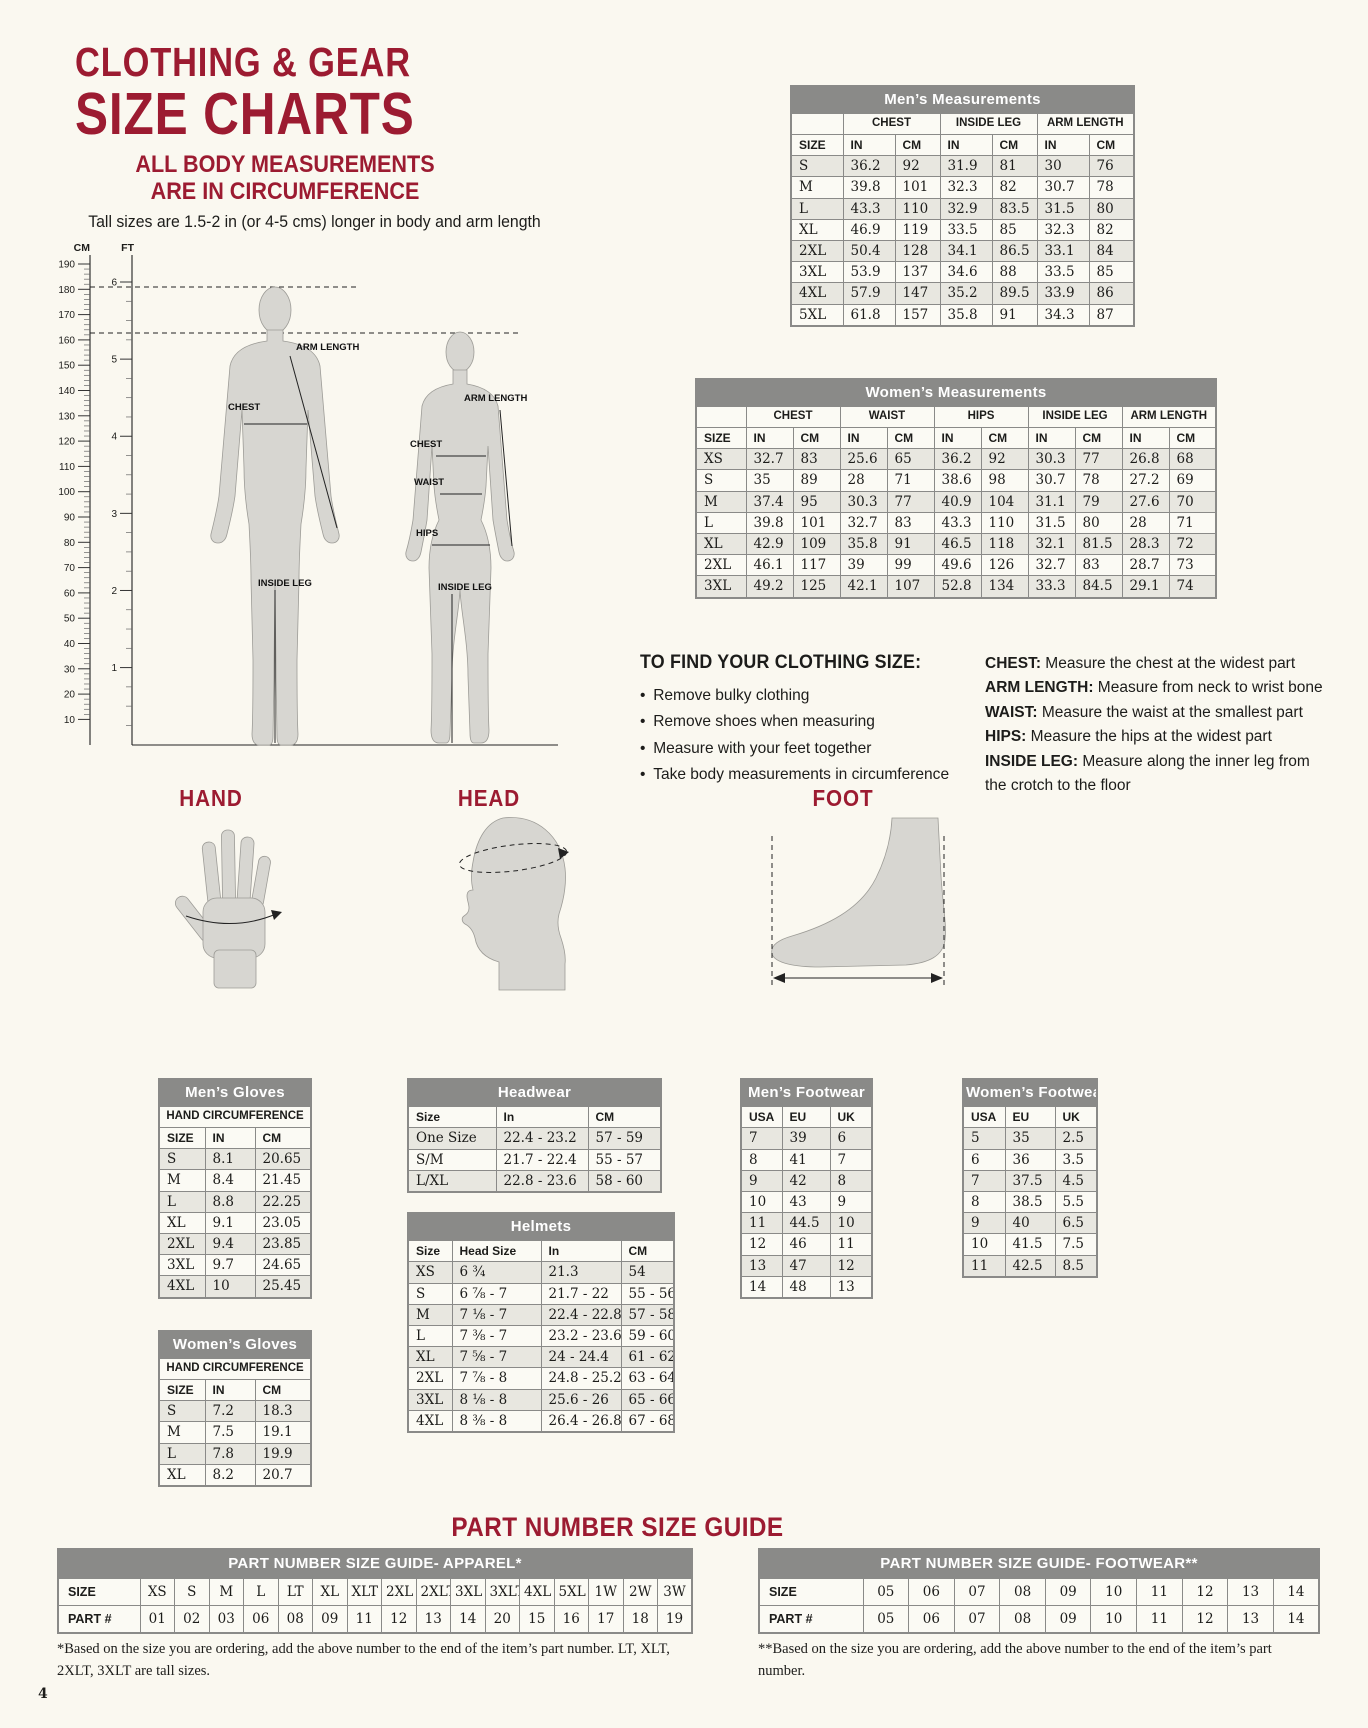 The height and width of the screenshot is (1728, 1368). What do you see at coordinates (452, 1181) in the screenshot?
I see `cell: L/XL` at bounding box center [452, 1181].